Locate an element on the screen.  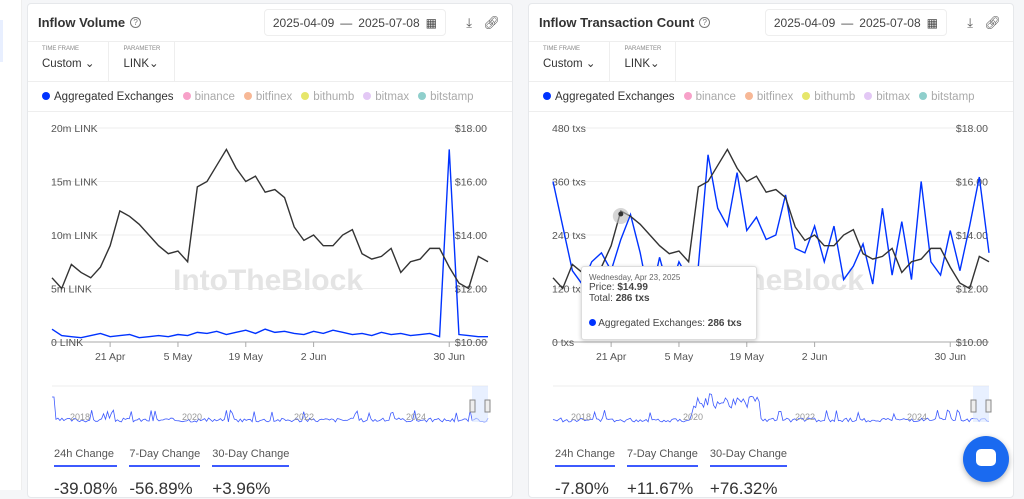
y-tick-label: 5m LINK is located at coordinates (71, 290).